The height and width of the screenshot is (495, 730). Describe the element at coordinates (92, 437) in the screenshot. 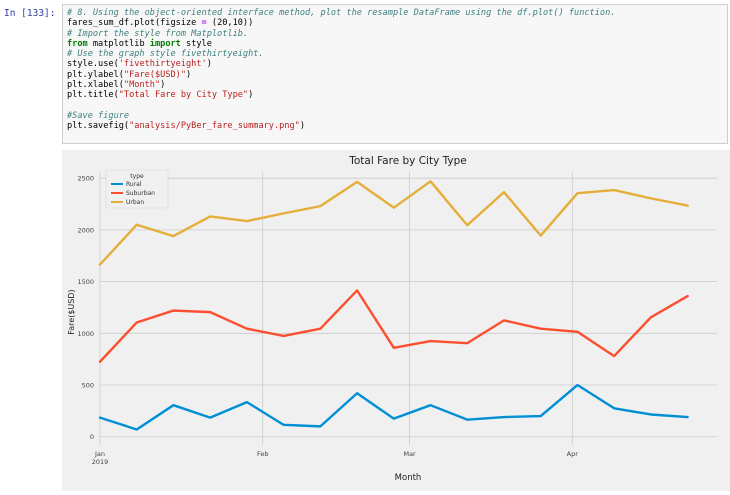

I see `y-tick-label: 0` at that location.